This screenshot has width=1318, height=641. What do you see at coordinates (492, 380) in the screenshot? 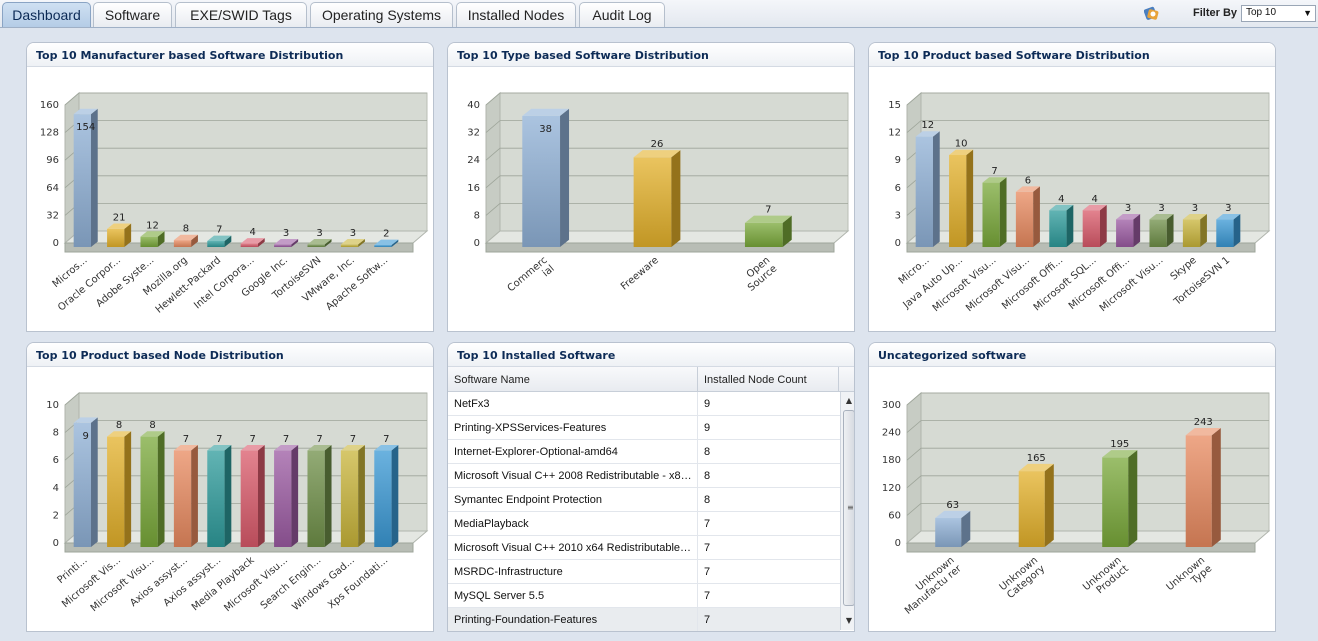
I see `column-header-software-name: Software Name` at bounding box center [492, 380].